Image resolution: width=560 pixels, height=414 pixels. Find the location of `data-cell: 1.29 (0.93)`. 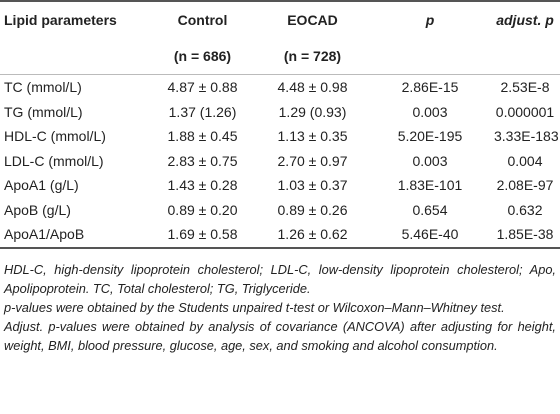

data-cell: 1.29 (0.93) is located at coordinates (312, 111).